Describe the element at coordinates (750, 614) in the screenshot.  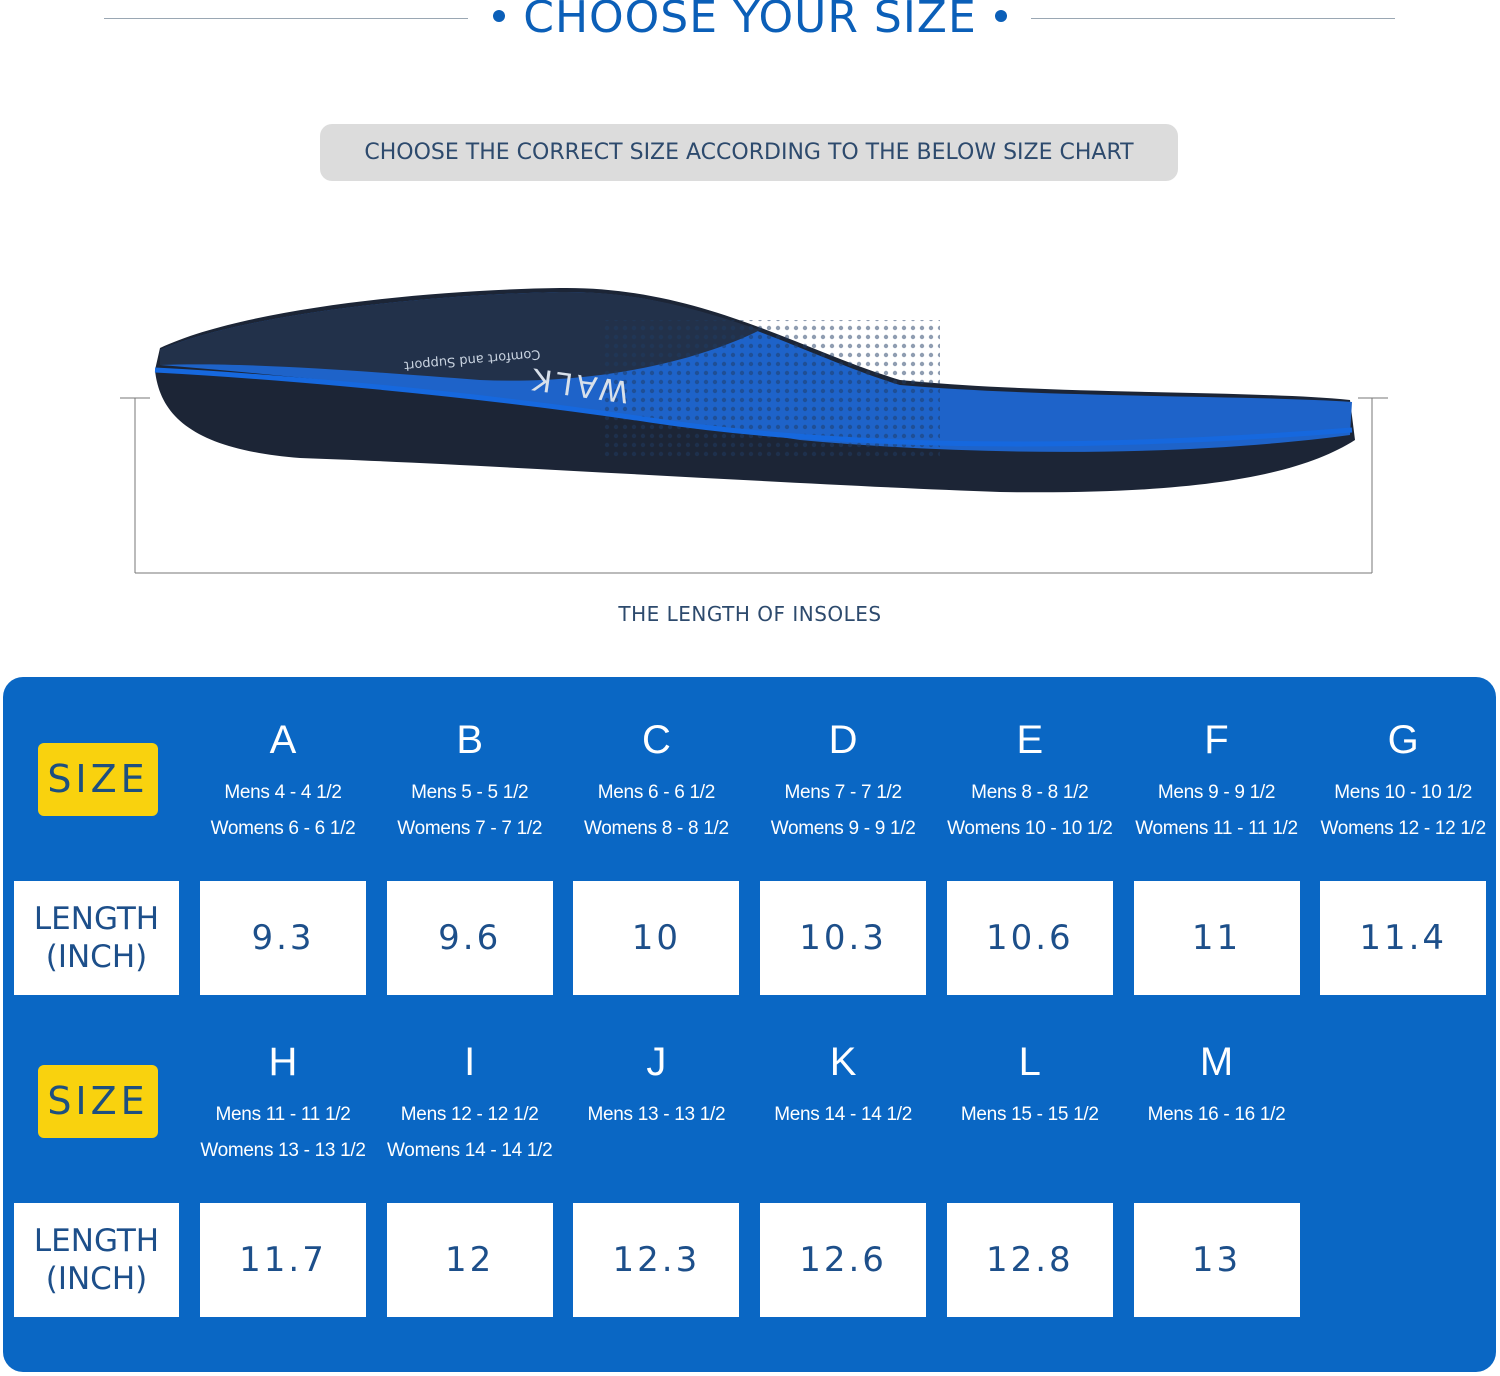
I see `insole-length-caption: THE LENGTH OF INSOLES` at that location.